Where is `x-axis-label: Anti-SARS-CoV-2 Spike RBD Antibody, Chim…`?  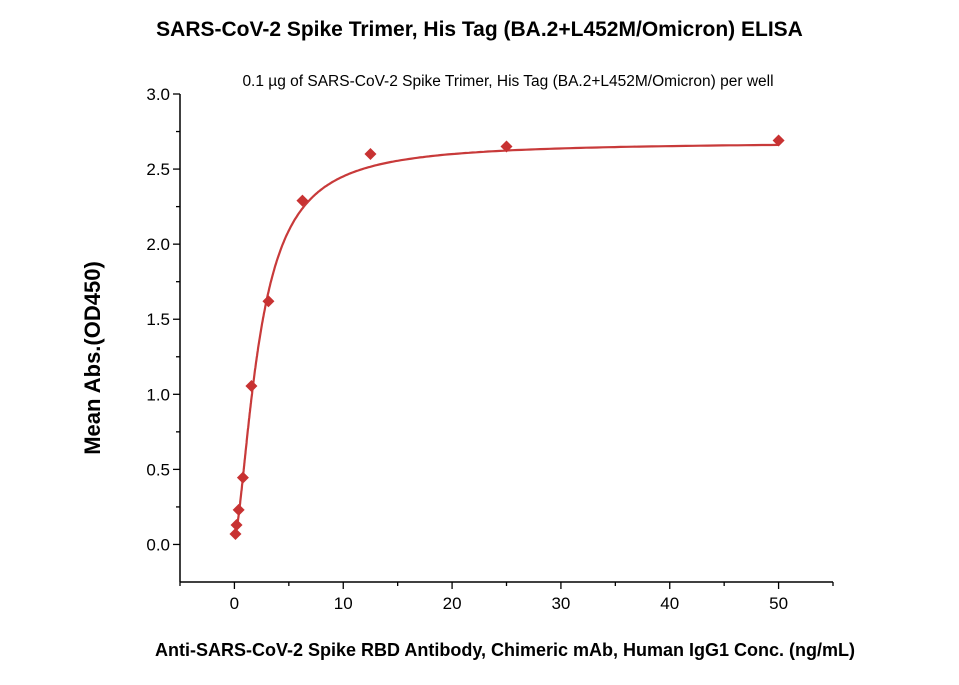
x-axis-label: Anti-SARS-CoV-2 Spike RBD Antibody, Chim… is located at coordinates (505, 650).